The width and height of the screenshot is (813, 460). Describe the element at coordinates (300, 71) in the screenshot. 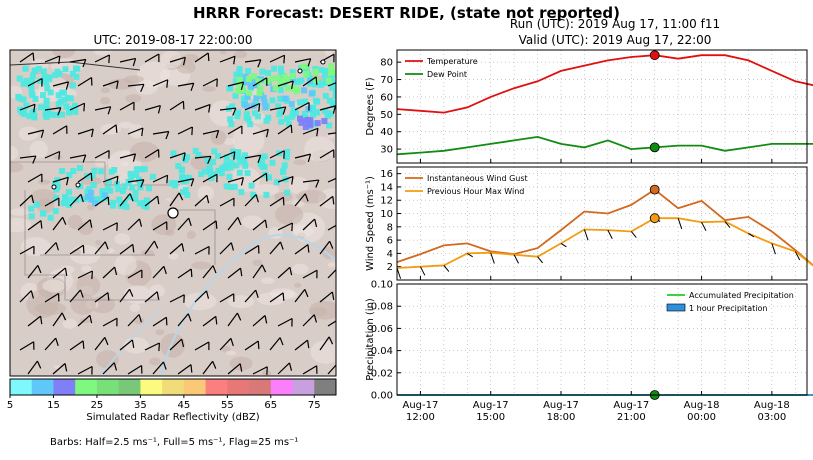

I see `city-marker` at that location.